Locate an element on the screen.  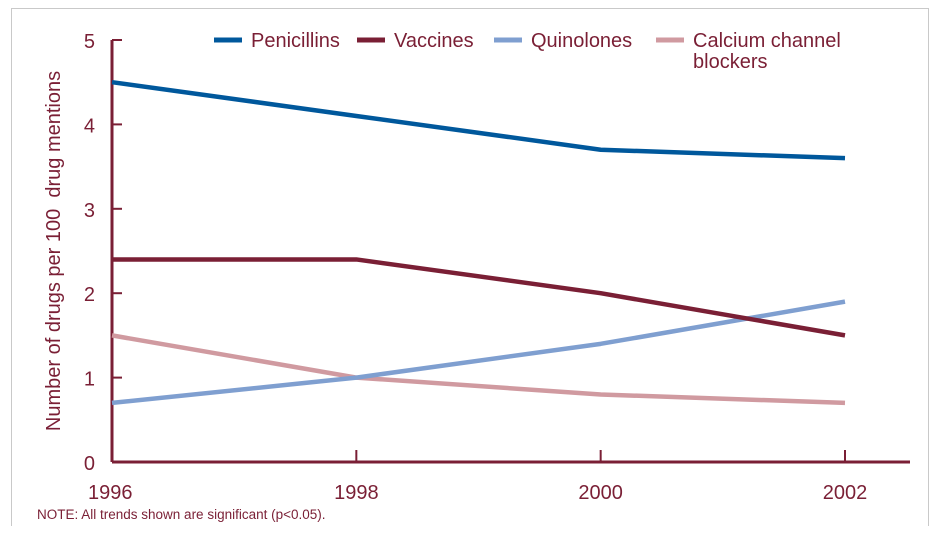
y-ticks: 0 1 2 3 4 5 is located at coordinates (103, 253).